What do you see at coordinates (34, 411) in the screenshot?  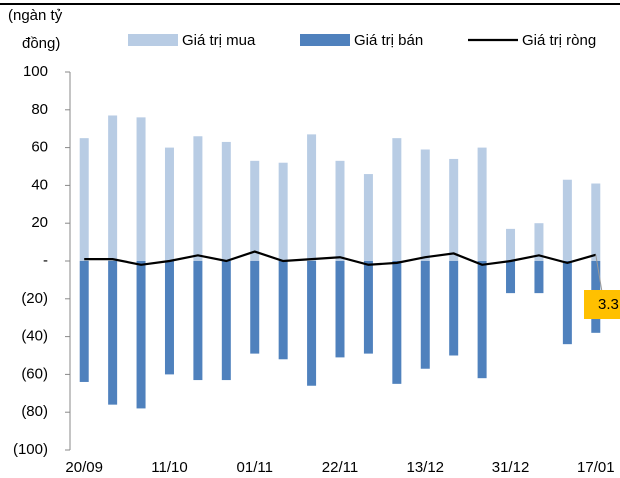 I see `y-tick-label: (80)` at bounding box center [34, 411].